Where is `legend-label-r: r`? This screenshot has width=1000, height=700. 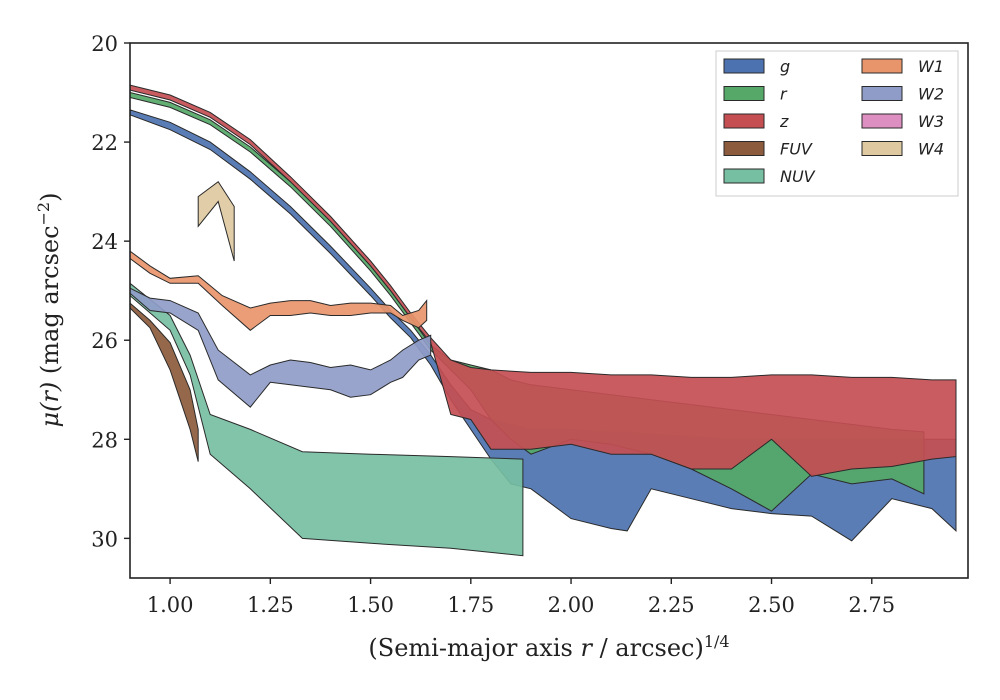 legend-label-r: r is located at coordinates (784, 94).